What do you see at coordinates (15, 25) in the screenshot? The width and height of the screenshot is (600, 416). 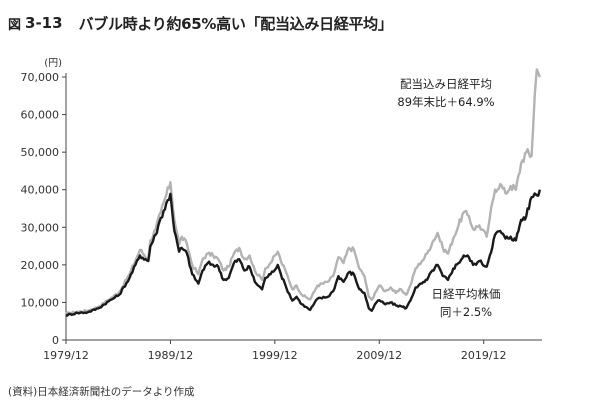 I see `figure-label: 図` at bounding box center [15, 25].